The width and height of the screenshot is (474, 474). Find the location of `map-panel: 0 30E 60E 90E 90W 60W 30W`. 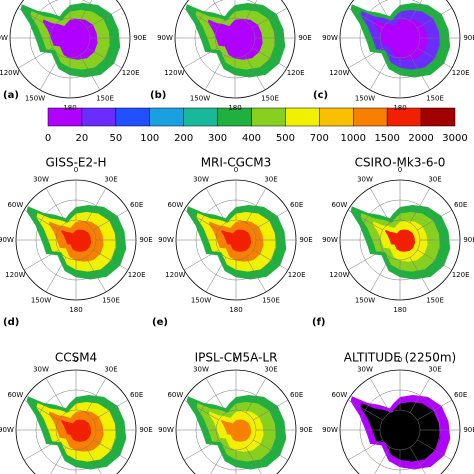

map-panel: 0 30E 60E 90E 90W 60W 30W is located at coordinates (235, 415).